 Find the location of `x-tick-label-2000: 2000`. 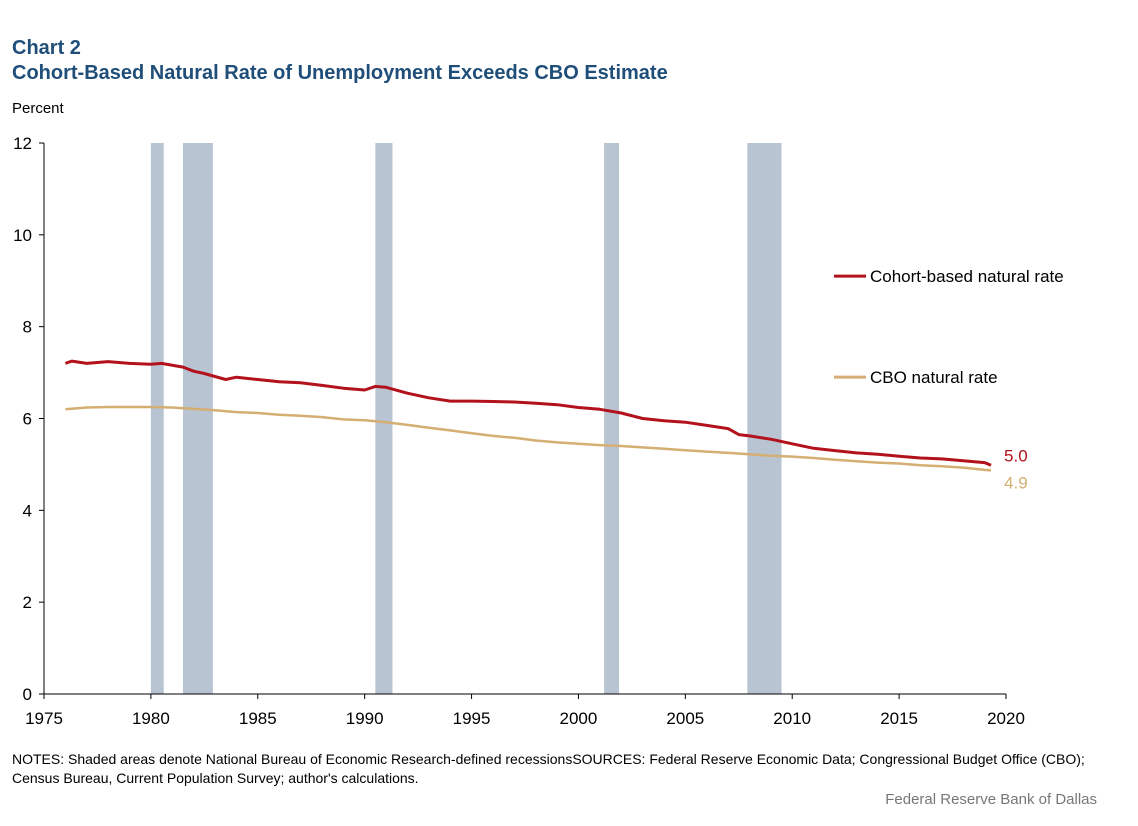

x-tick-label-2000: 2000 is located at coordinates (579, 718).